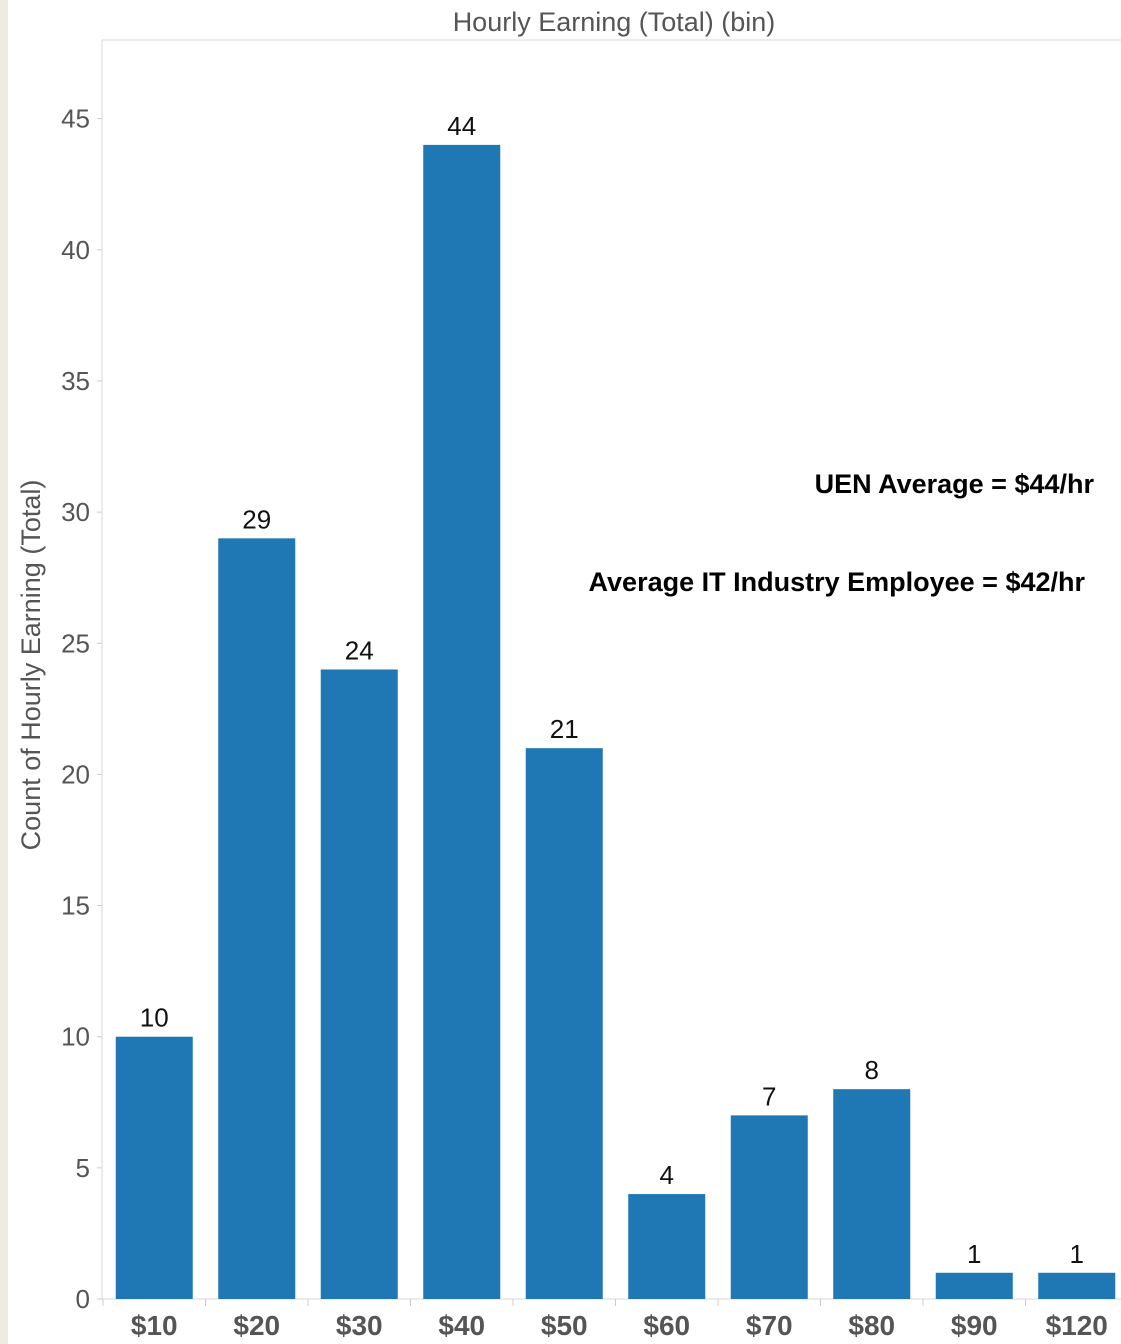 The height and width of the screenshot is (1344, 1121). What do you see at coordinates (4, 672) in the screenshot?
I see `left-margin-strip` at bounding box center [4, 672].